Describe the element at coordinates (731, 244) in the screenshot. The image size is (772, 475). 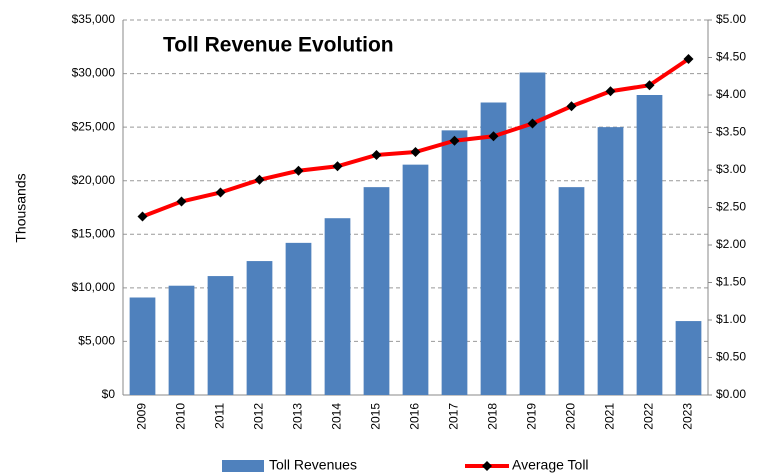
I see `y2-tick-label: $2.00` at that location.